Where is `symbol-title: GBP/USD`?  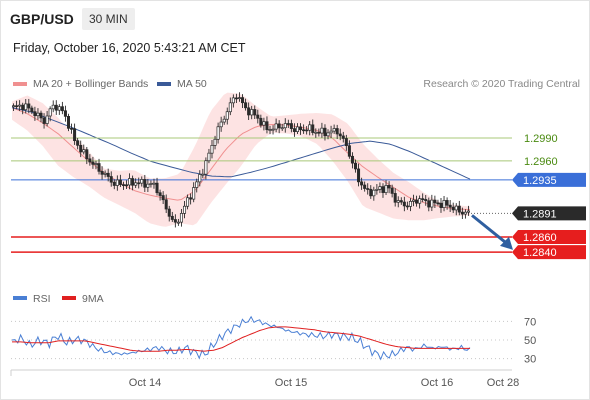
symbol-title: GBP/USD is located at coordinates (42, 19).